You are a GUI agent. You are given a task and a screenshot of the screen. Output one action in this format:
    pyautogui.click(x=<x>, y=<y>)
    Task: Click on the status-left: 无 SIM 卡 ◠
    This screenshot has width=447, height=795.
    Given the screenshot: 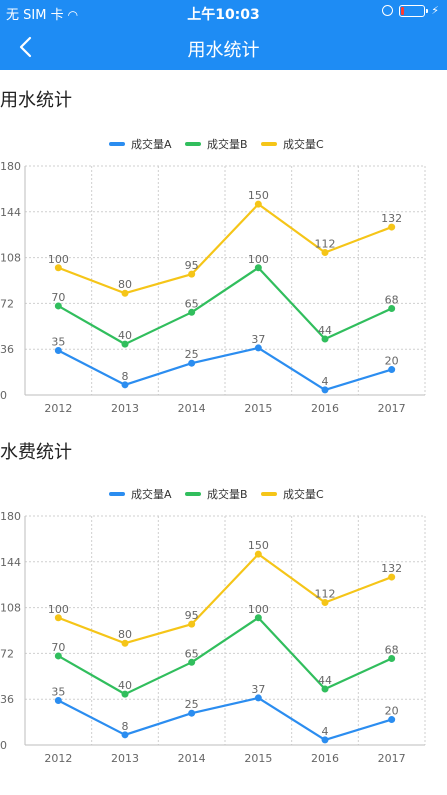 What is the action you would take?
    pyautogui.click(x=42, y=13)
    